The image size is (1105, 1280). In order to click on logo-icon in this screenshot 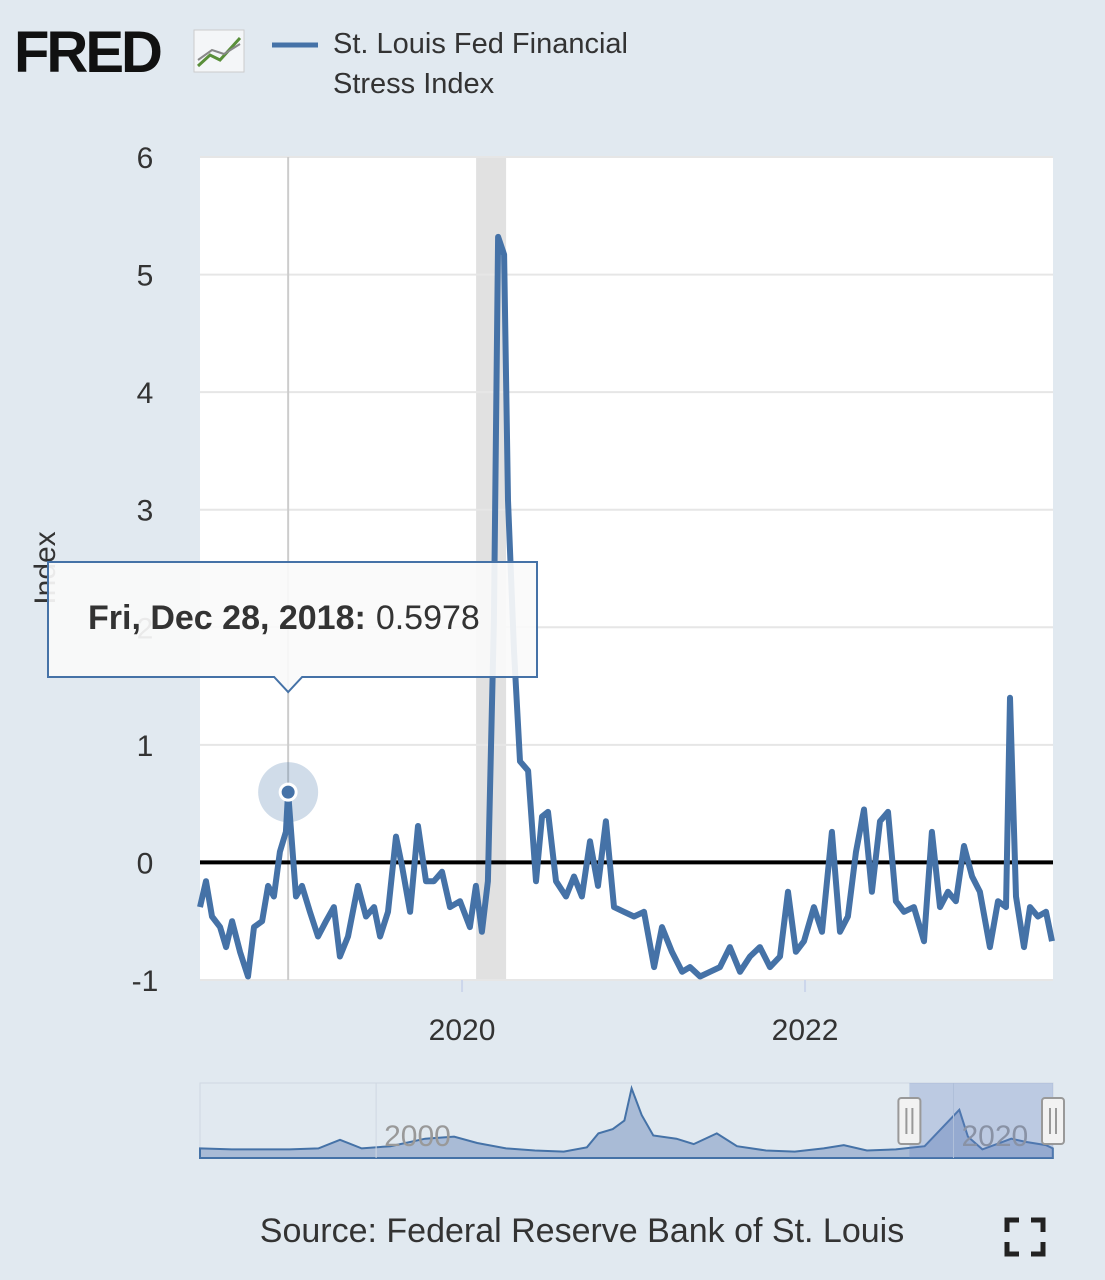, I will do `click(219, 51)`.